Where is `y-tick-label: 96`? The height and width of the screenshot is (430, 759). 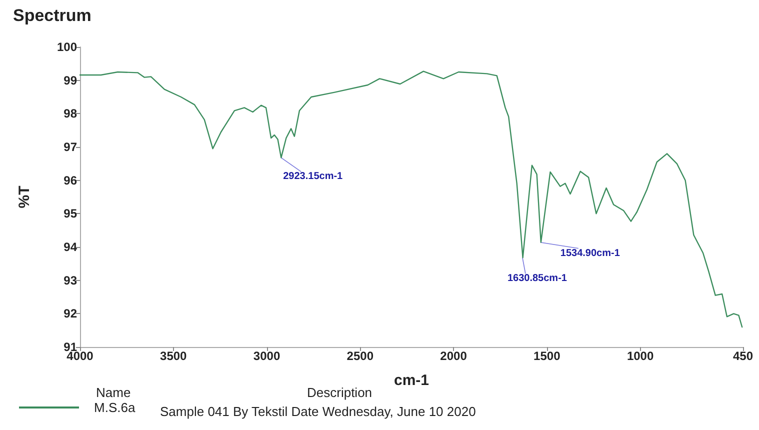
y-tick-label: 96 is located at coordinates (71, 180).